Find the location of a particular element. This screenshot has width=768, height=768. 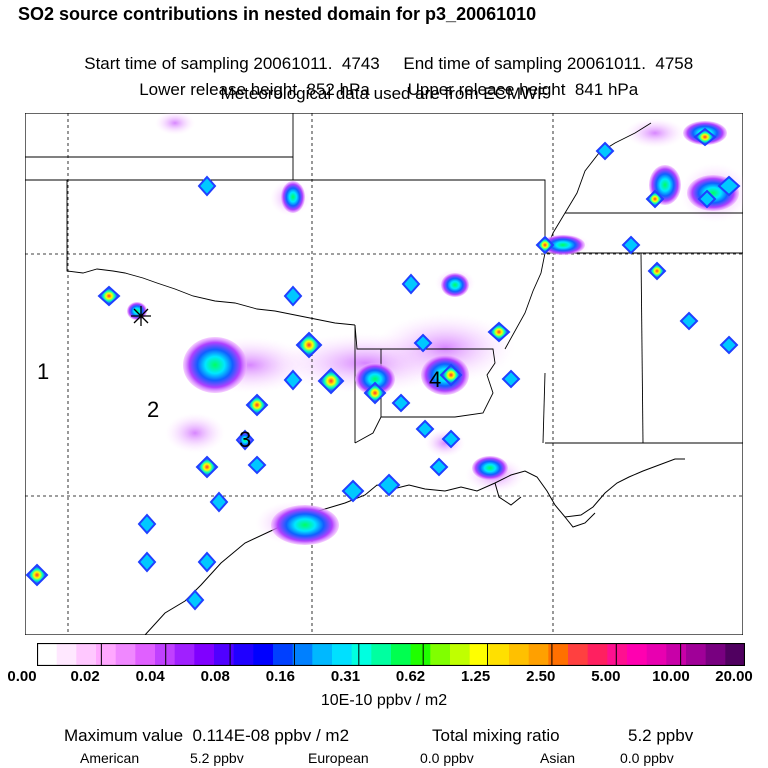

color-scale-units: 10E-10 ppbv / m2 is located at coordinates (384, 700).